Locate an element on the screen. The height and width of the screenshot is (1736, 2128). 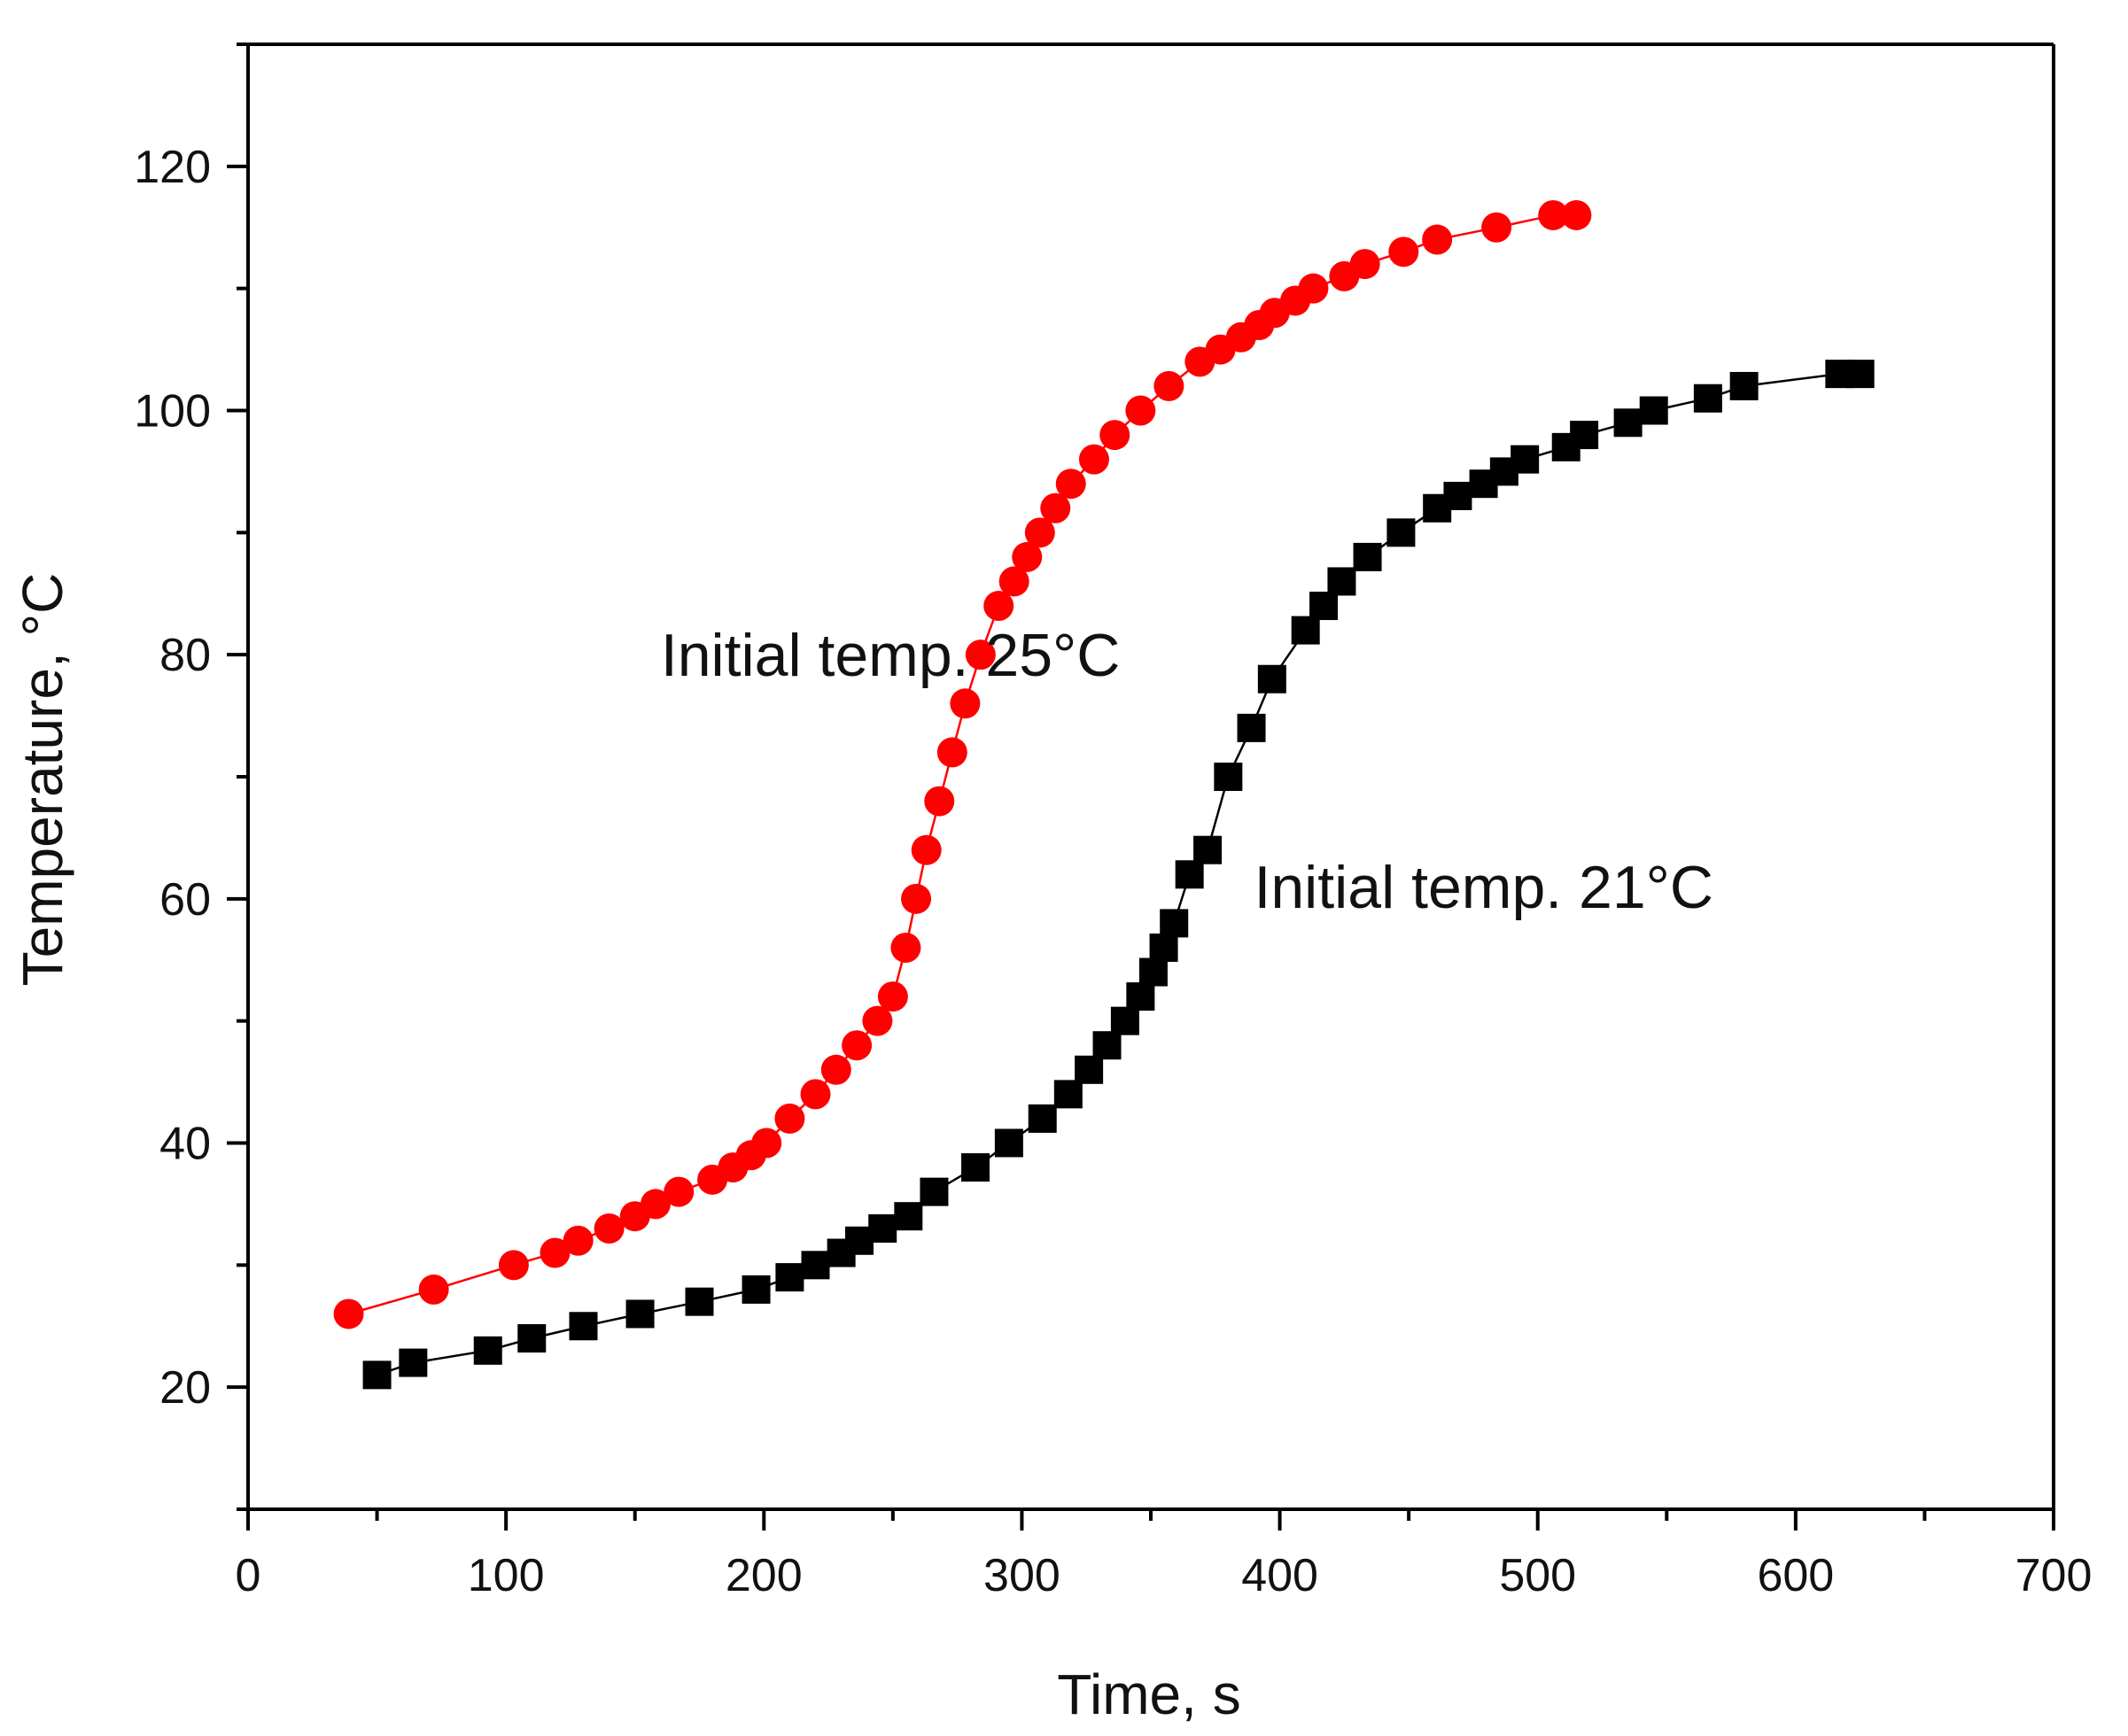
y-tick-label: 80 is located at coordinates (185, 655).